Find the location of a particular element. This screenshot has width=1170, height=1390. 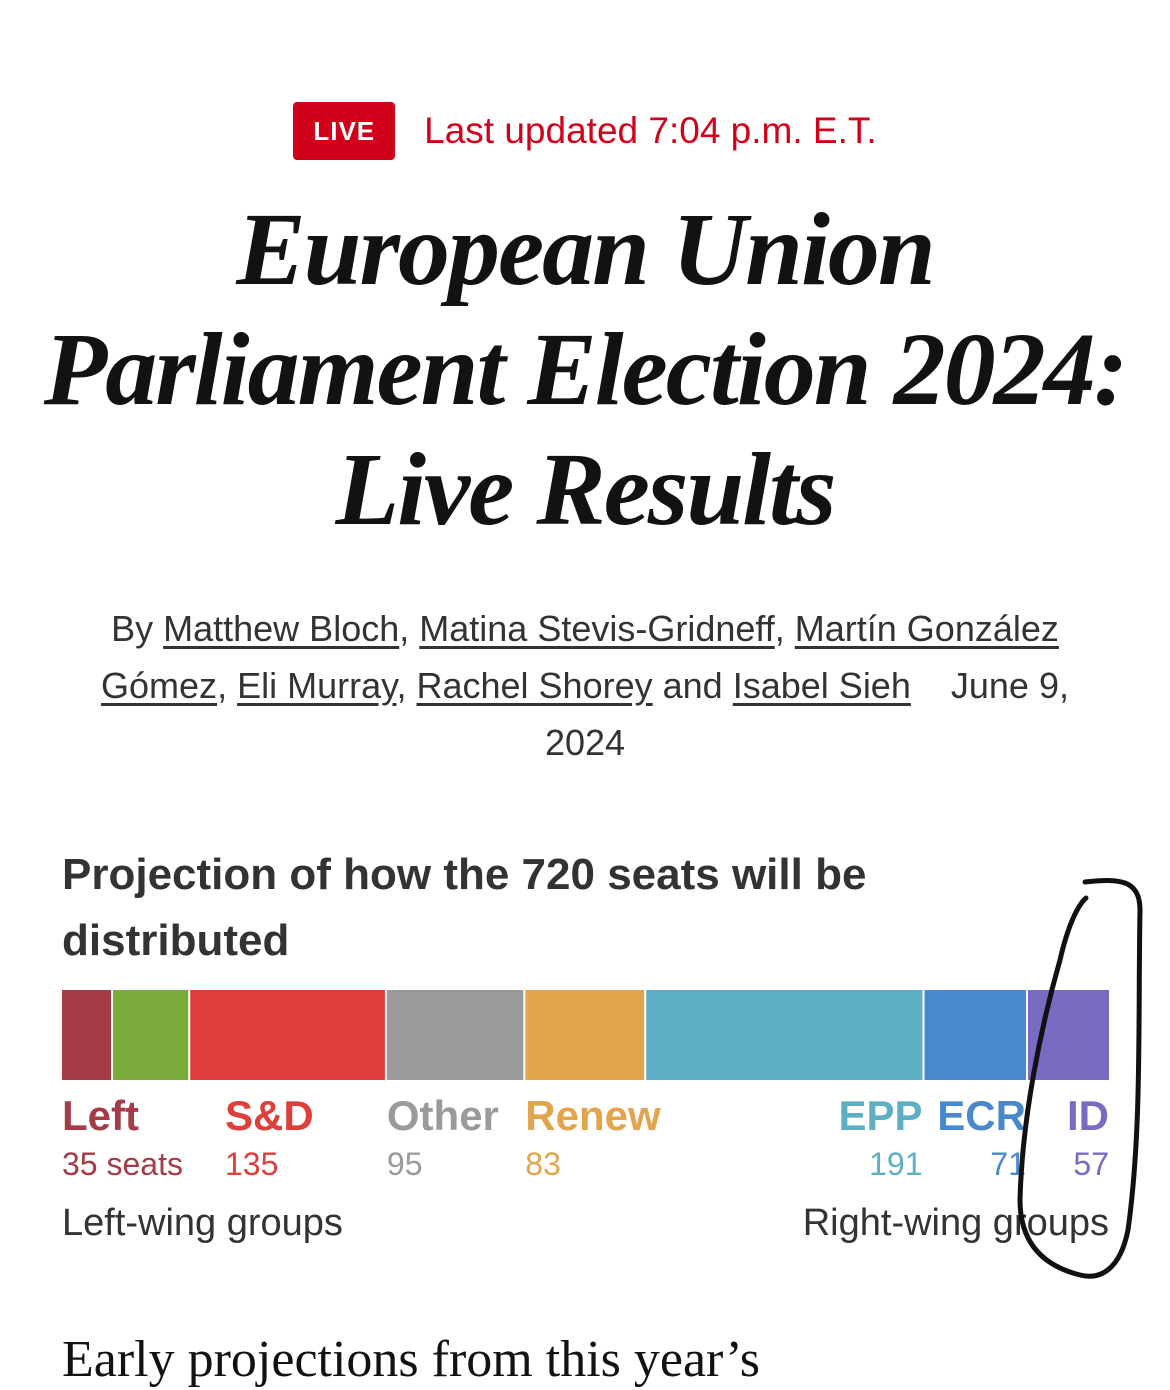

author-link: Matina Stevis-Gridneff is located at coordinates (597, 628).